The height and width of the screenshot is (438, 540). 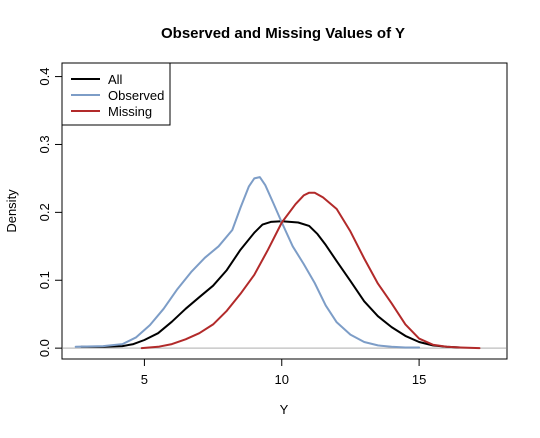 What do you see at coordinates (282, 379) in the screenshot?
I see `x-tick-label: 10` at bounding box center [282, 379].